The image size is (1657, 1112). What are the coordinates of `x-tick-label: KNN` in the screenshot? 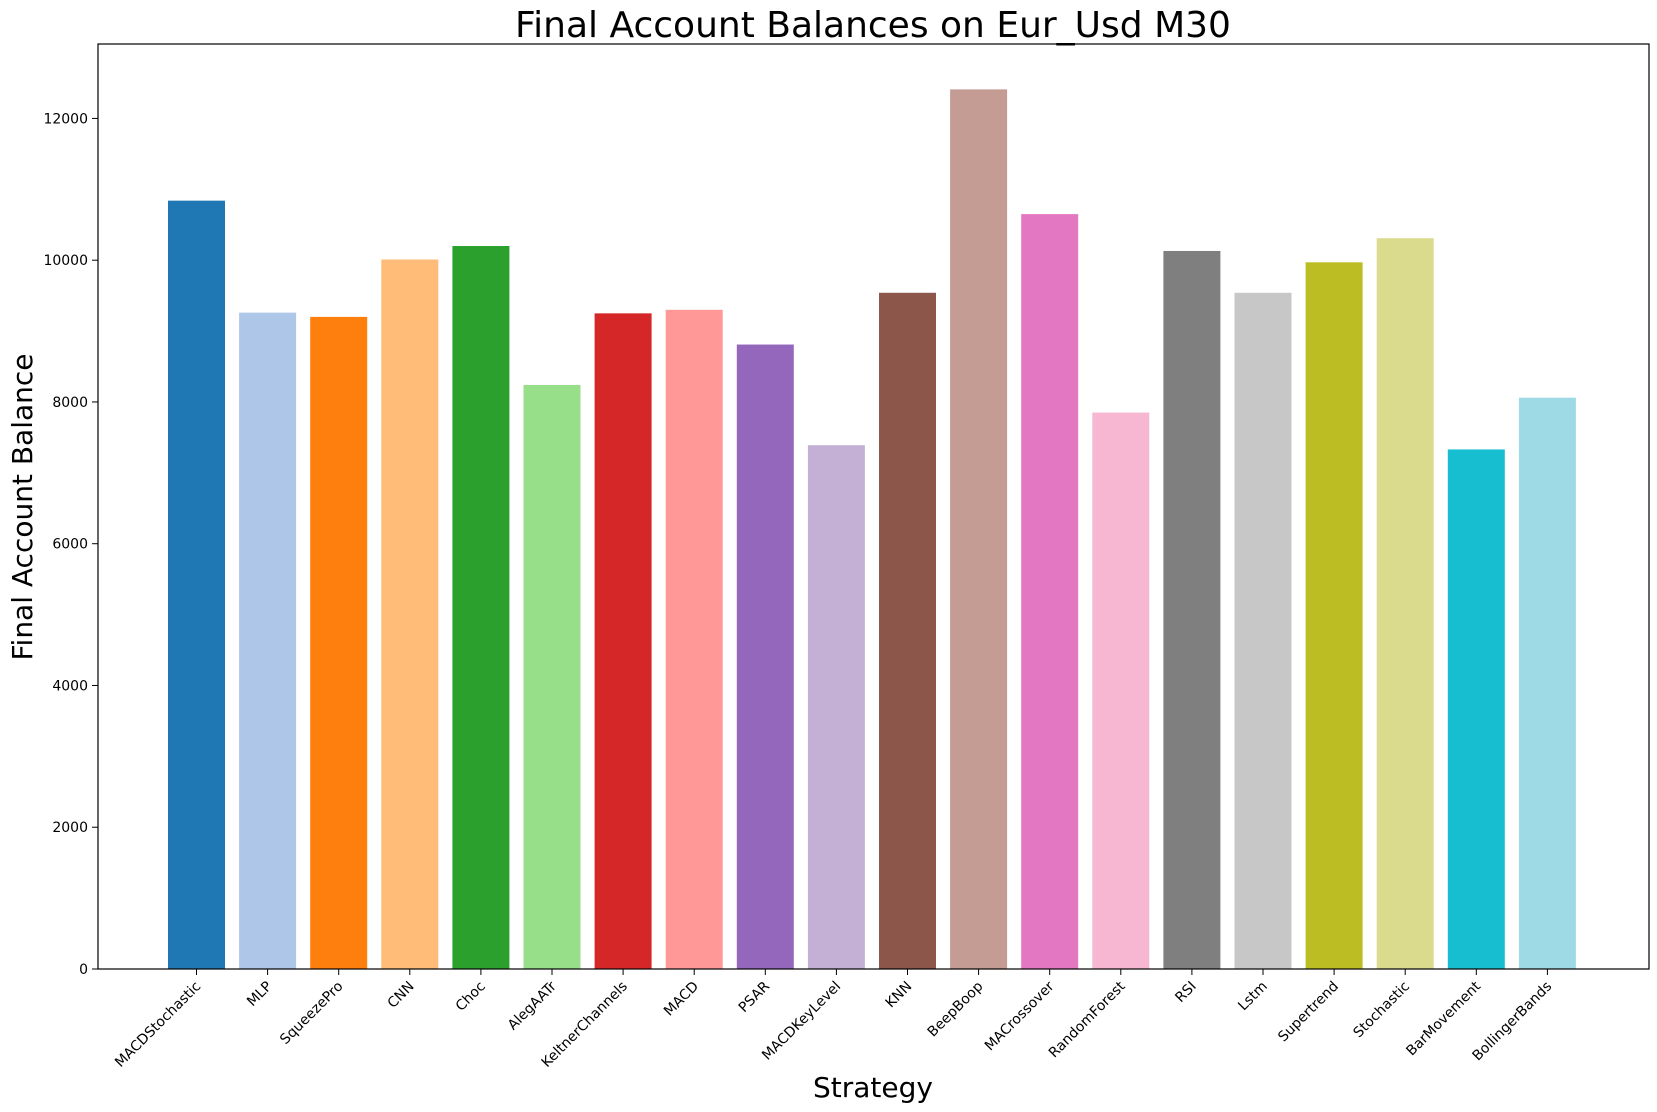 It's located at (899, 995).